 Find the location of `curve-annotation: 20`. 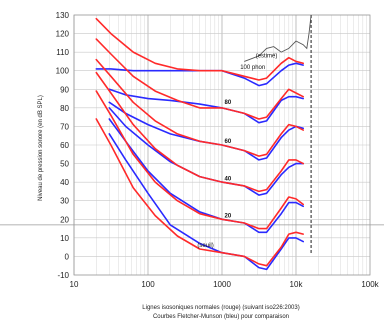

curve-annotation: 20 is located at coordinates (228, 216).